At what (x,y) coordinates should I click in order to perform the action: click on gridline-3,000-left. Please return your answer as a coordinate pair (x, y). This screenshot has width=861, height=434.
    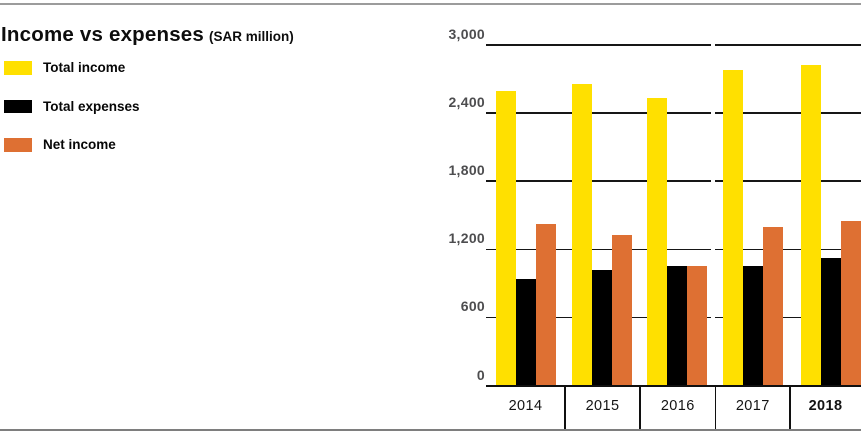
    Looking at the image, I should click on (598, 45).